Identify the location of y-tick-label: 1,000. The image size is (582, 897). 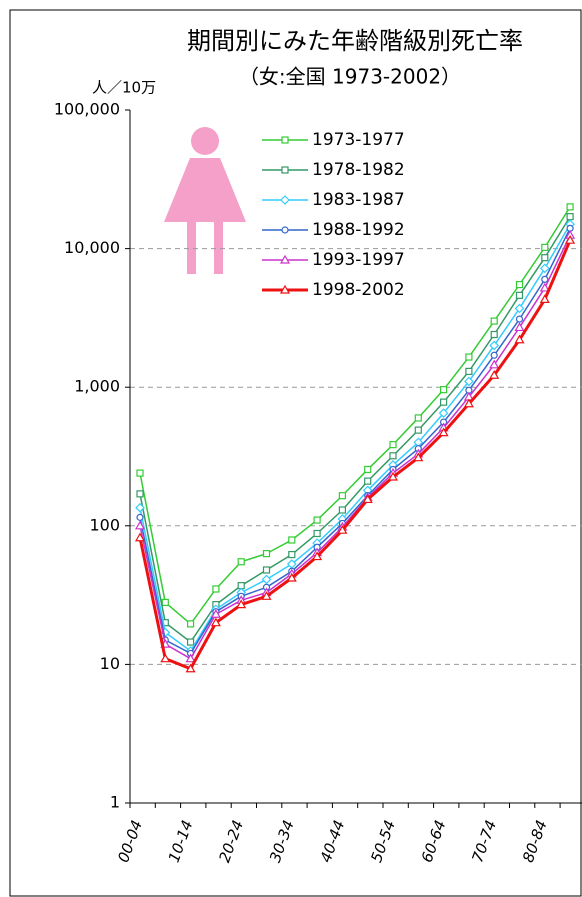
(97, 386).